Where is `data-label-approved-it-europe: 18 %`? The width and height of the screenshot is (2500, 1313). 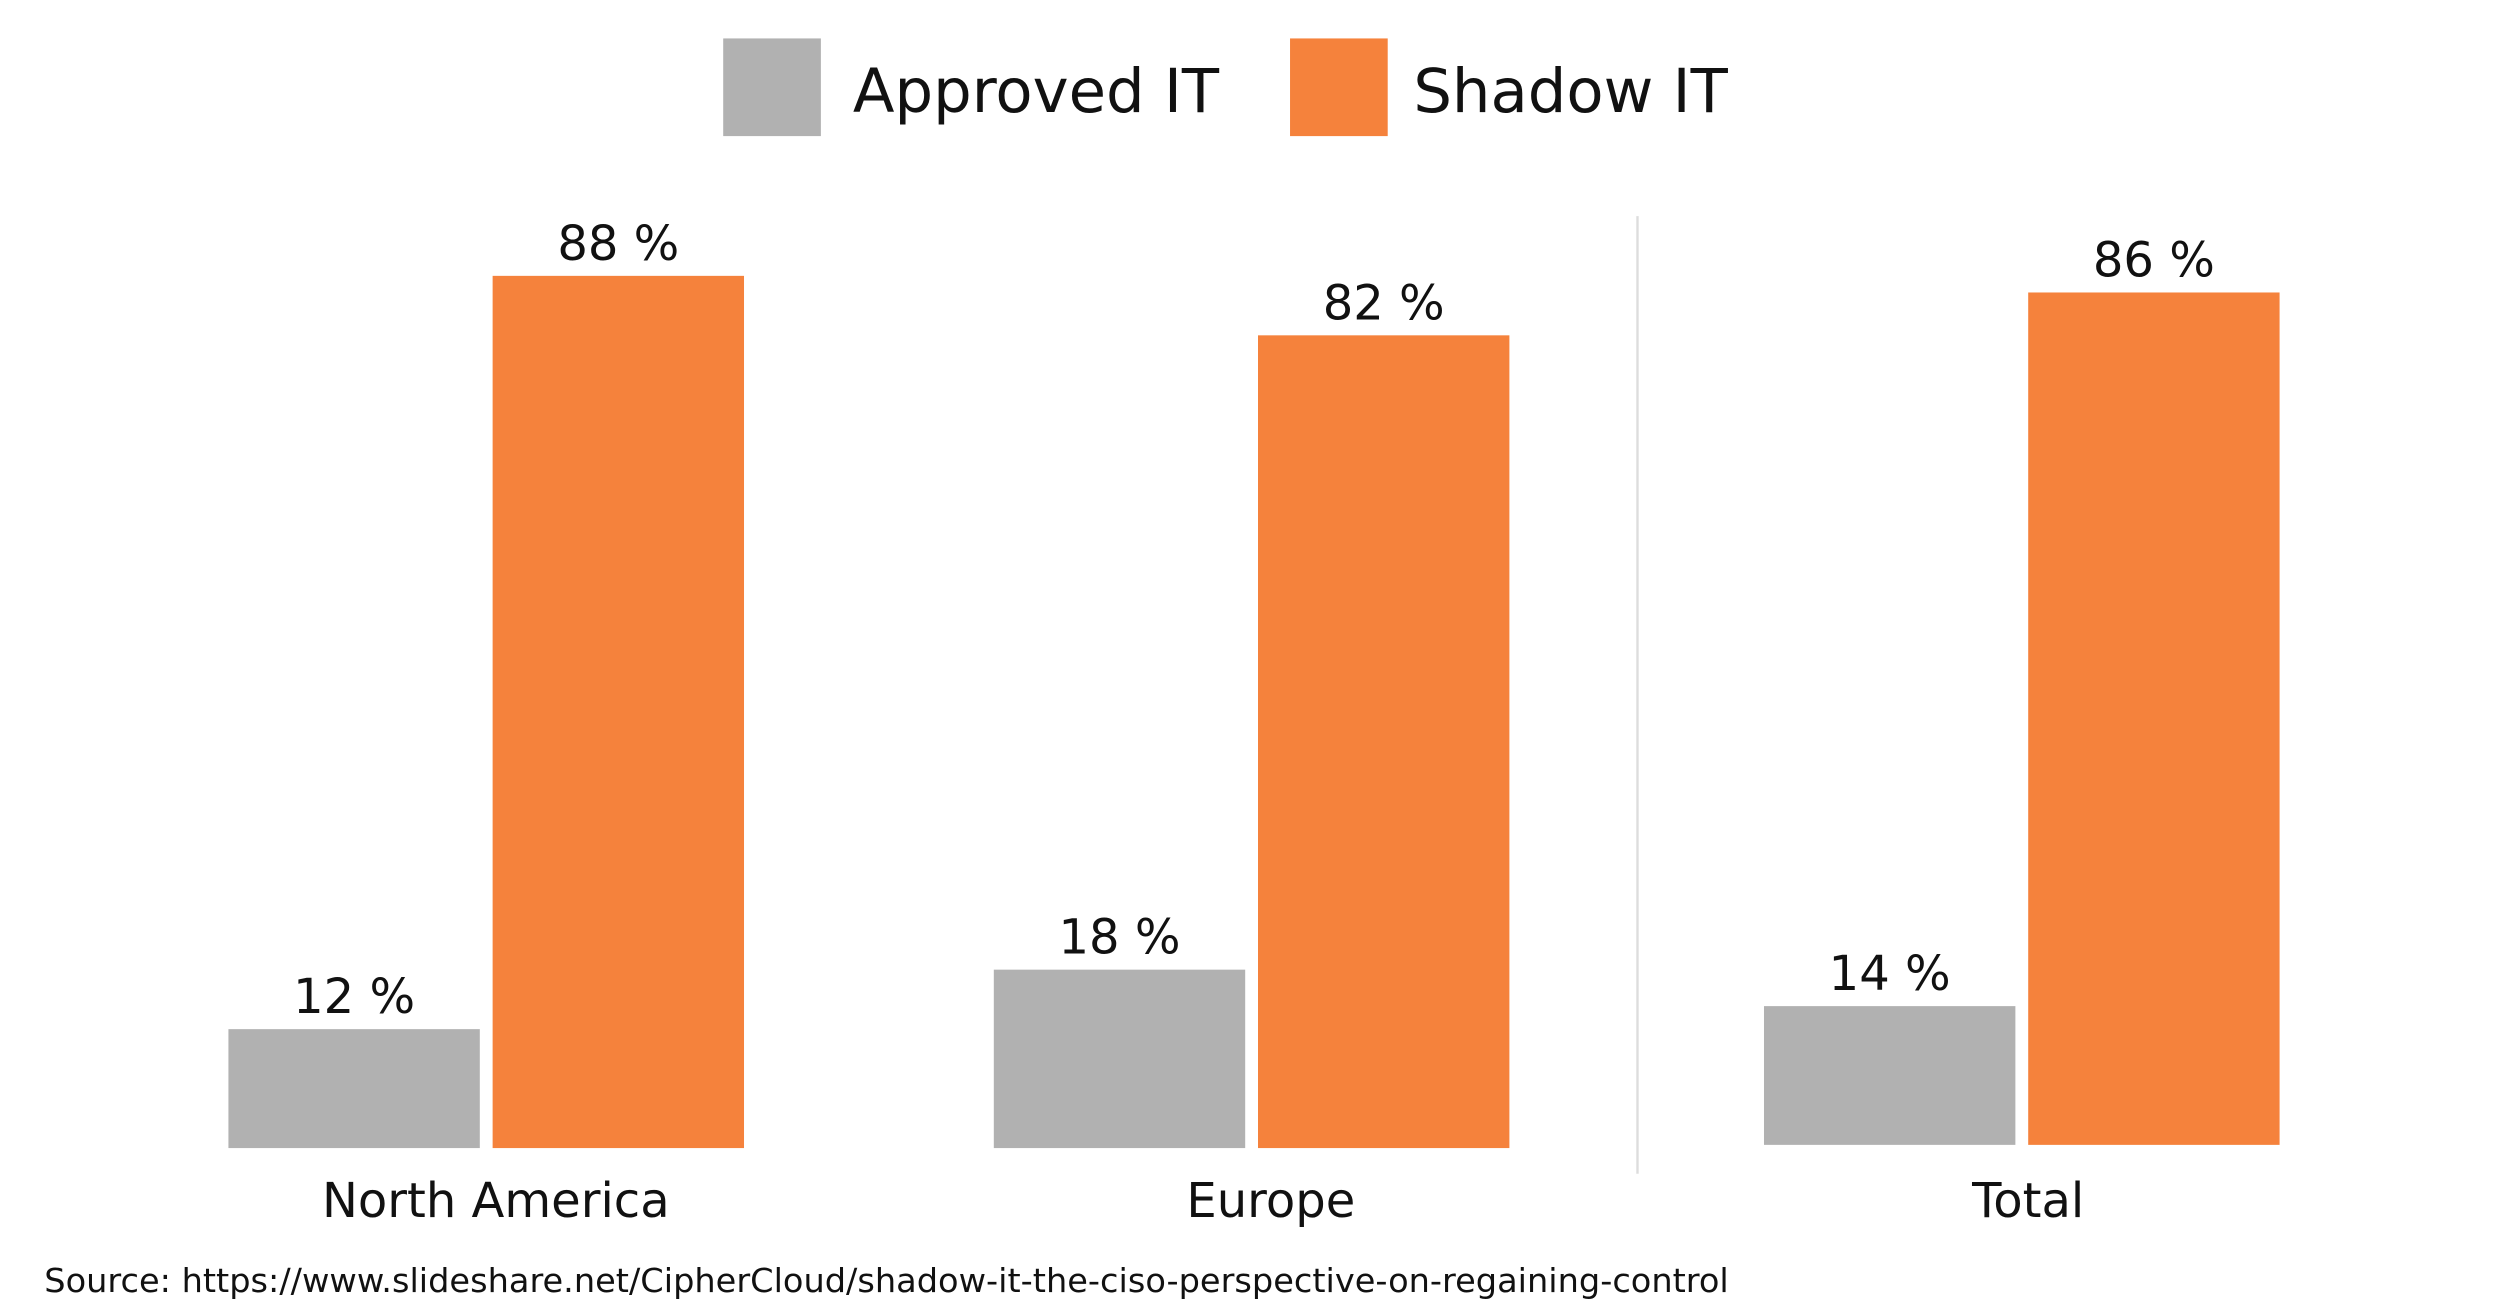 data-label-approved-it-europe: 18 % is located at coordinates (1120, 938).